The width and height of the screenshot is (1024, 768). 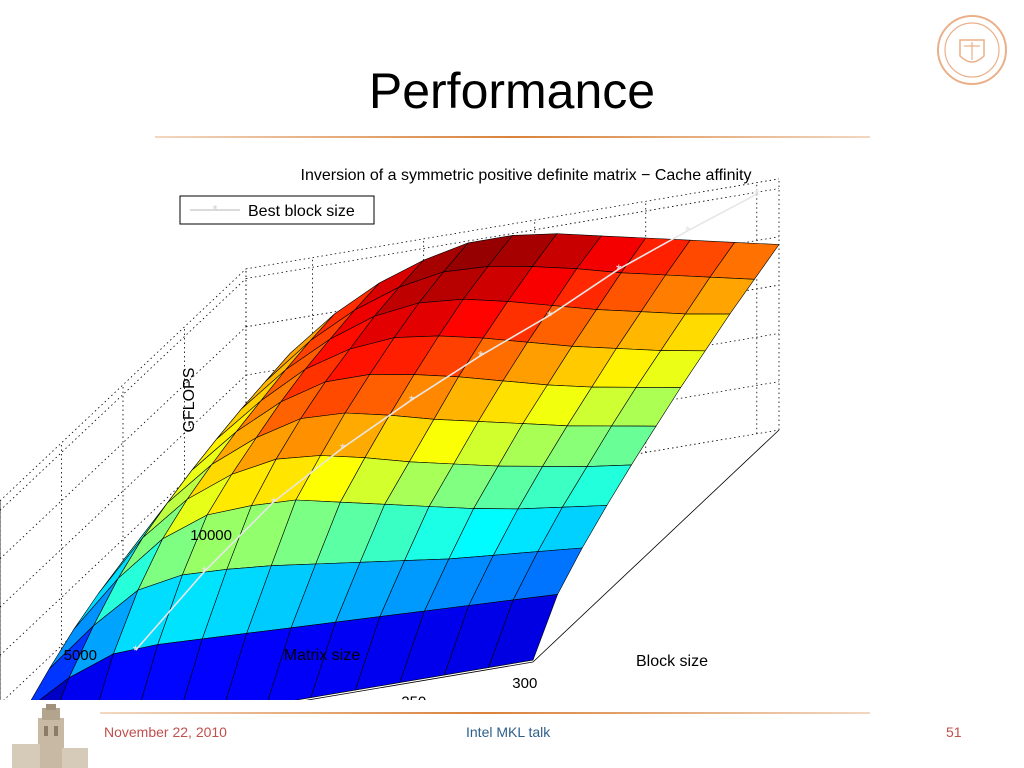 I want to click on footer-rule, so click(x=485, y=713).